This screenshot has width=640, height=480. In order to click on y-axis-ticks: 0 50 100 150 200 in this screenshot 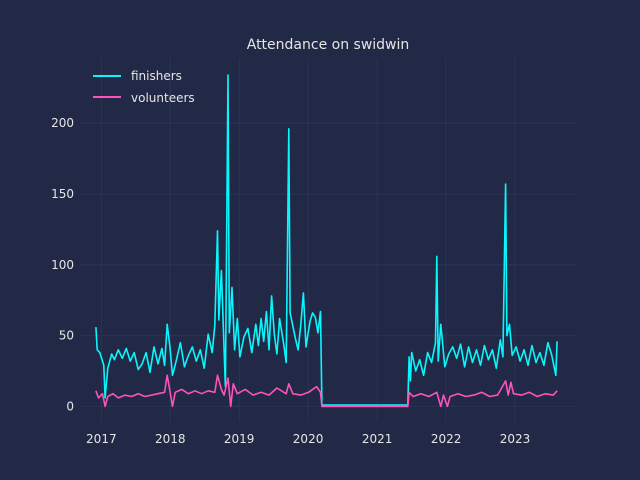, I will do `click(62, 264)`.